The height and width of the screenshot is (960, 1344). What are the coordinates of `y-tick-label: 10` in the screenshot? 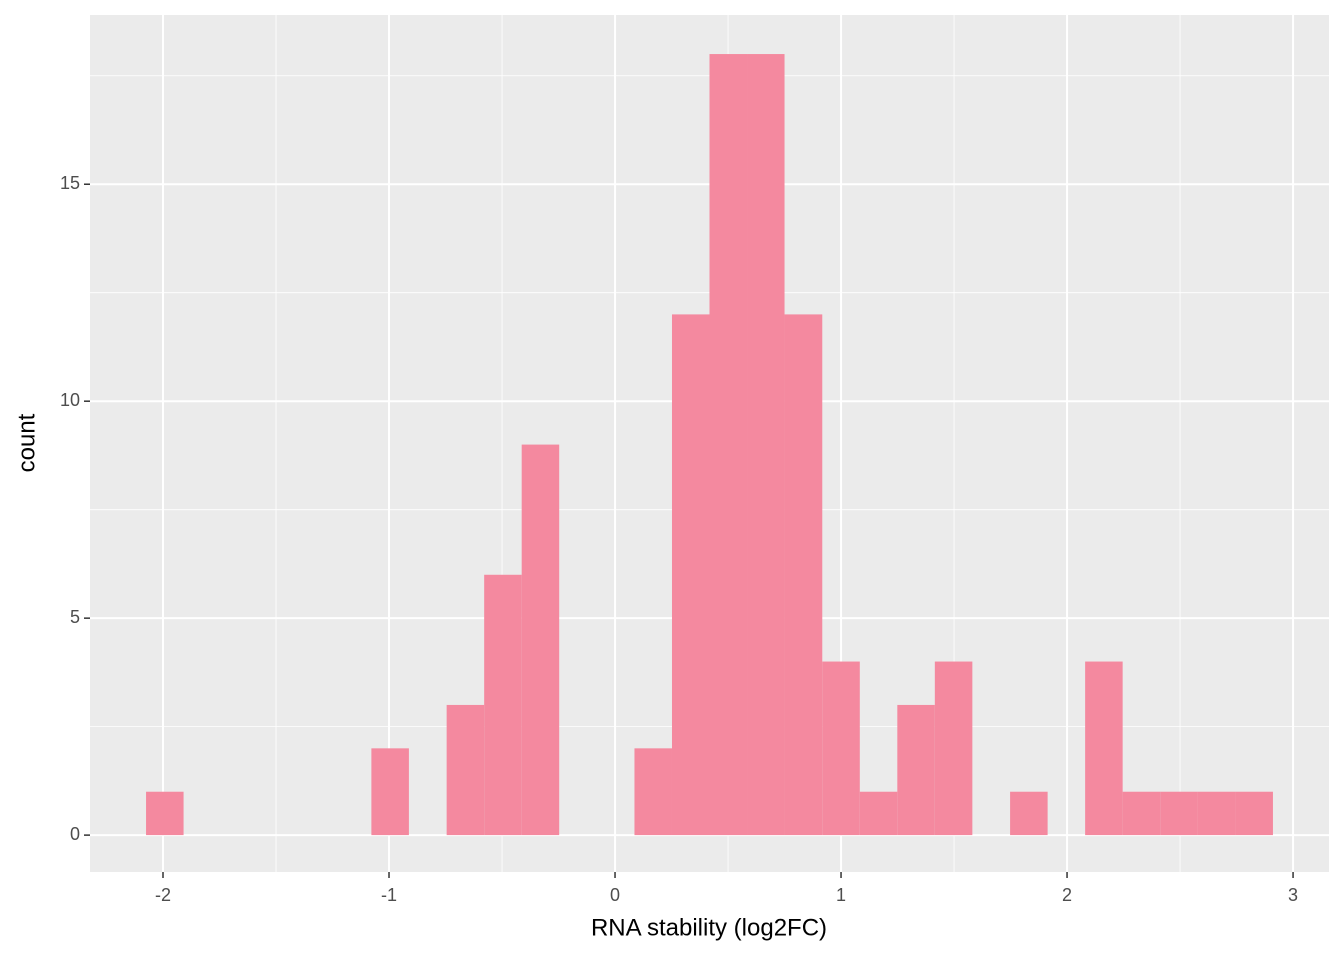 It's located at (70, 400).